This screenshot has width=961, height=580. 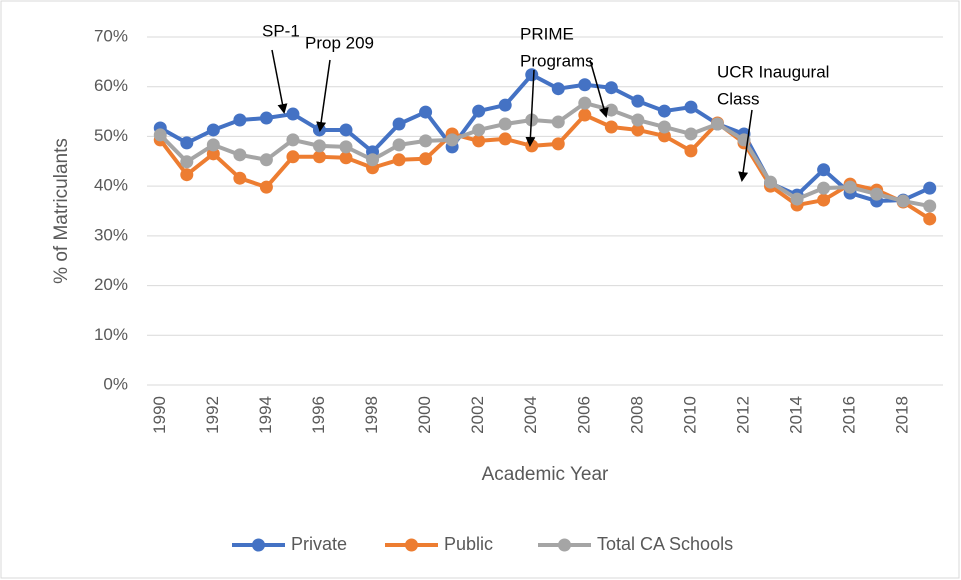 What do you see at coordinates (111, 334) in the screenshot?
I see `y-tick-label: 10%` at bounding box center [111, 334].